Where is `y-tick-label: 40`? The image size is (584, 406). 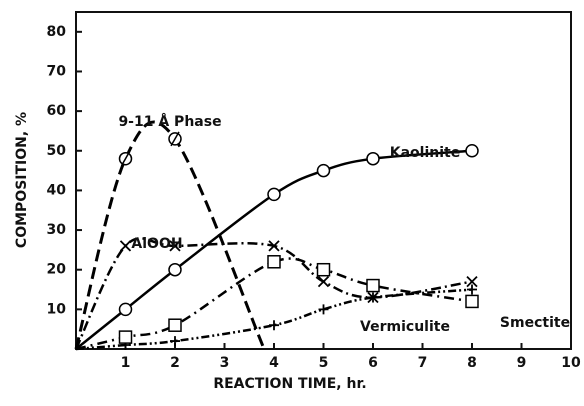 y-tick-label: 40 is located at coordinates (57, 190).